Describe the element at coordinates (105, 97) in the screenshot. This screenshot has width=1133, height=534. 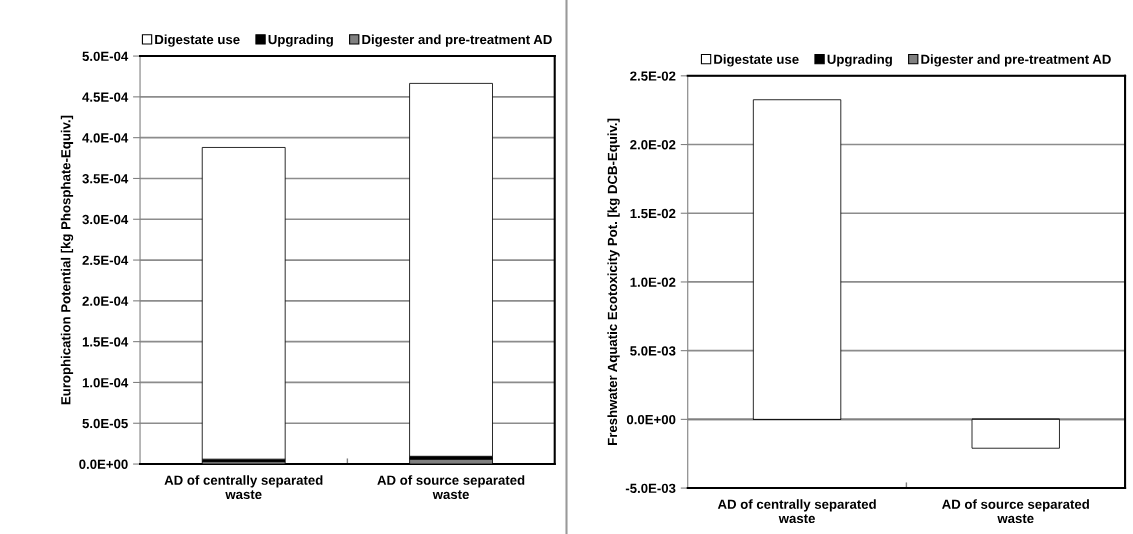
I see `y-tick-label: 4.5E-04` at that location.